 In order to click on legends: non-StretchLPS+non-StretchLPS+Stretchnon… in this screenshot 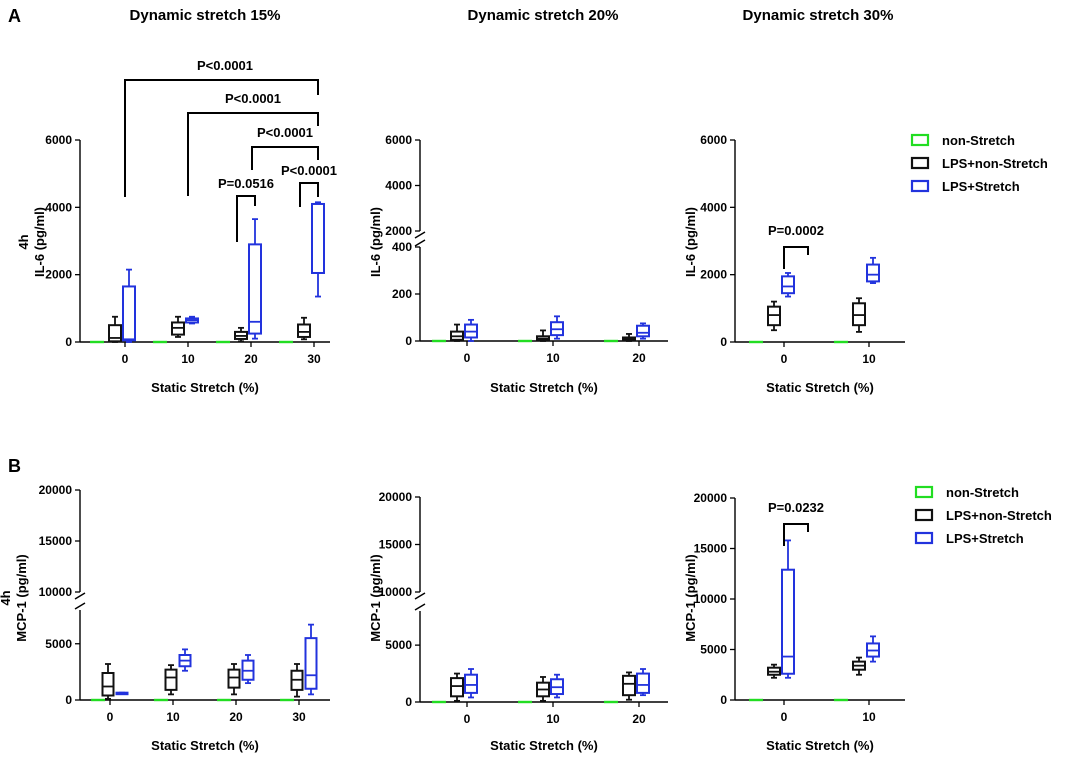, I will do `click(981, 339)`.